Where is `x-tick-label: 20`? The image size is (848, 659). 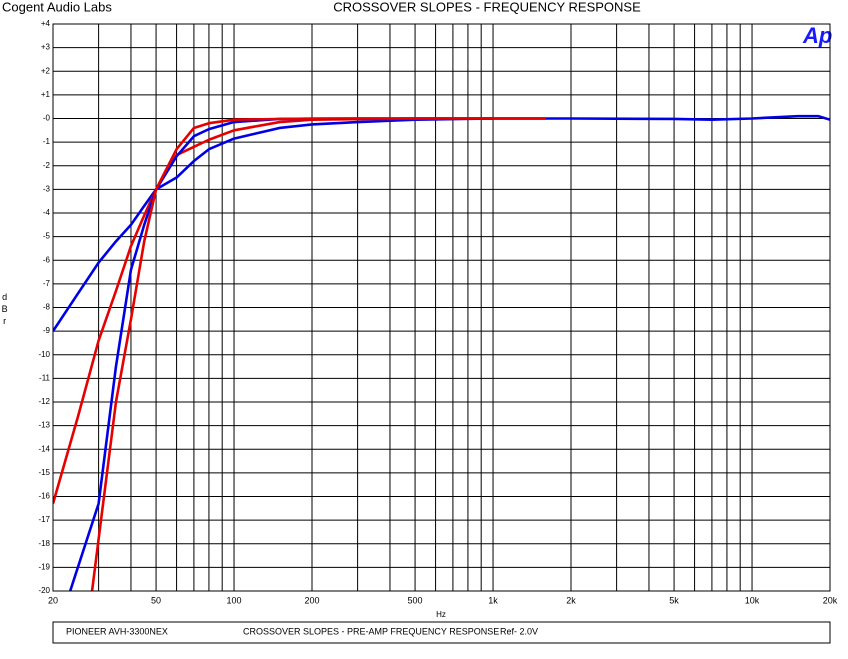
x-tick-label: 20 is located at coordinates (53, 600).